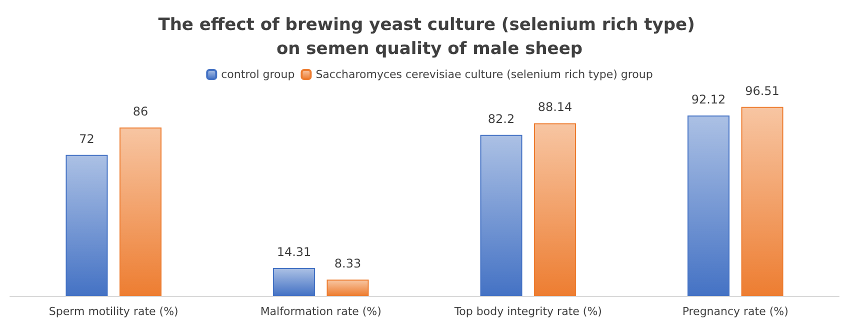 Image resolution: width=859 pixels, height=333 pixels. I want to click on data-label: 92.12, so click(708, 99).